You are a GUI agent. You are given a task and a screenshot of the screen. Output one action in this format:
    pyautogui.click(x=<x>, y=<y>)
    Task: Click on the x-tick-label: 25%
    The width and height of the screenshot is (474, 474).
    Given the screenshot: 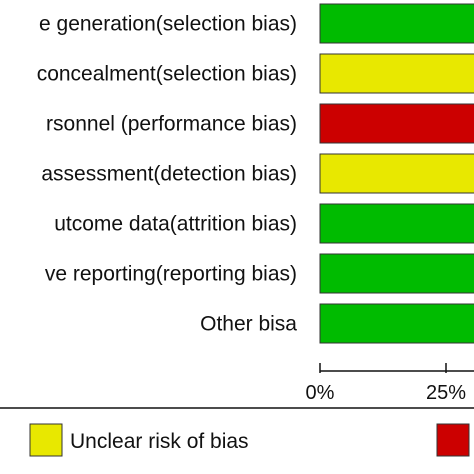 What is the action you would take?
    pyautogui.click(x=446, y=393)
    